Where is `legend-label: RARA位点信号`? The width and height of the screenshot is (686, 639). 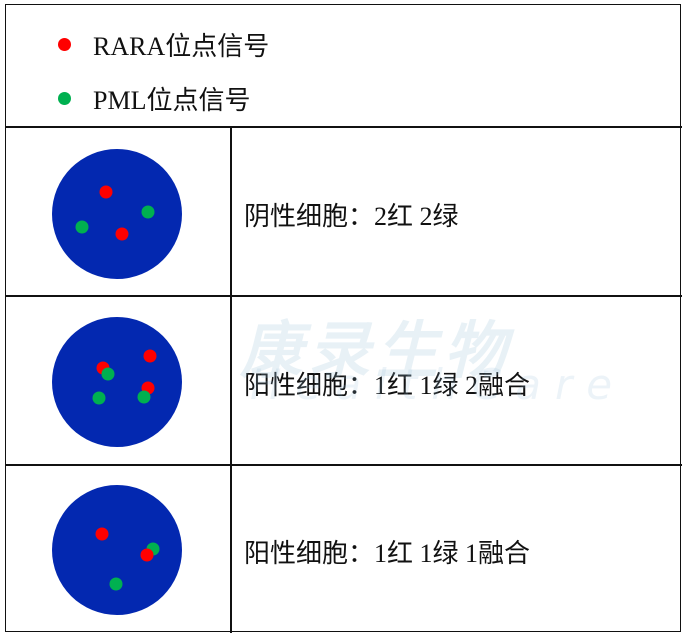
legend-label: RARA位点信号 is located at coordinates (181, 46).